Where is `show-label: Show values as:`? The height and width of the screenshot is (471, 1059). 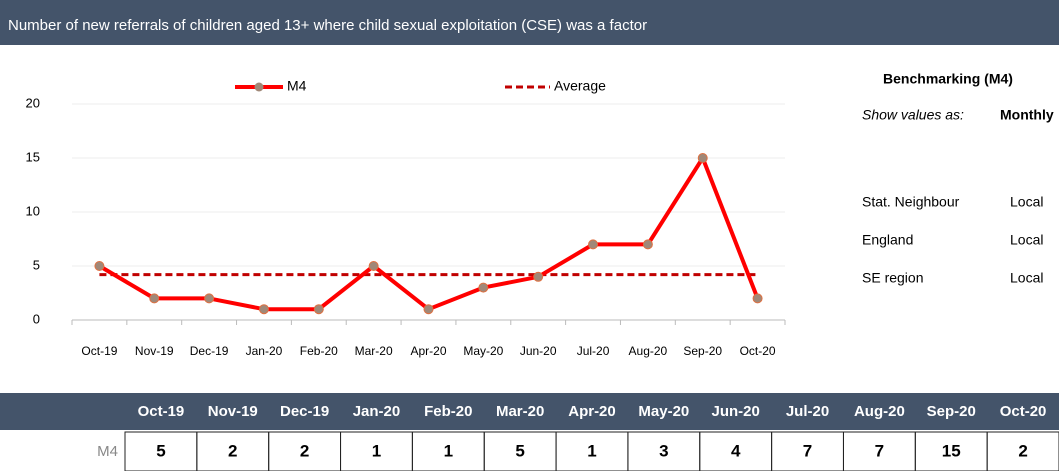 show-label: Show values as: is located at coordinates (913, 115).